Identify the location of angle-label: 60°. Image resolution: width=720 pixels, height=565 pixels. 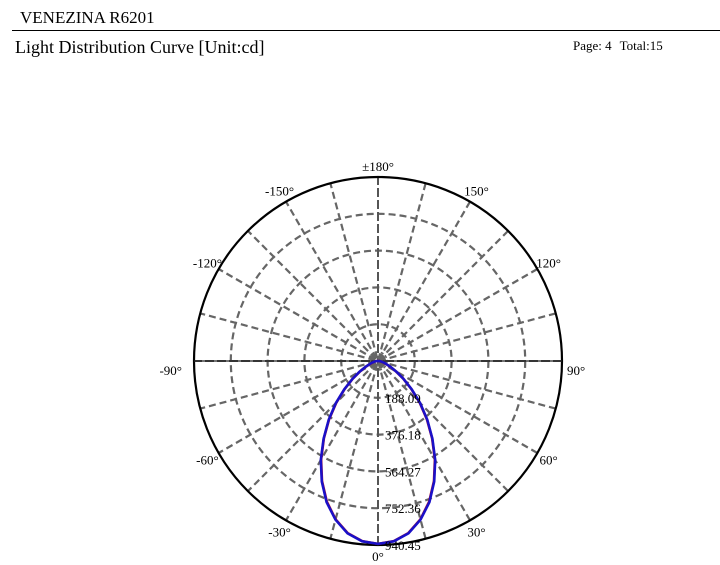
(549, 460).